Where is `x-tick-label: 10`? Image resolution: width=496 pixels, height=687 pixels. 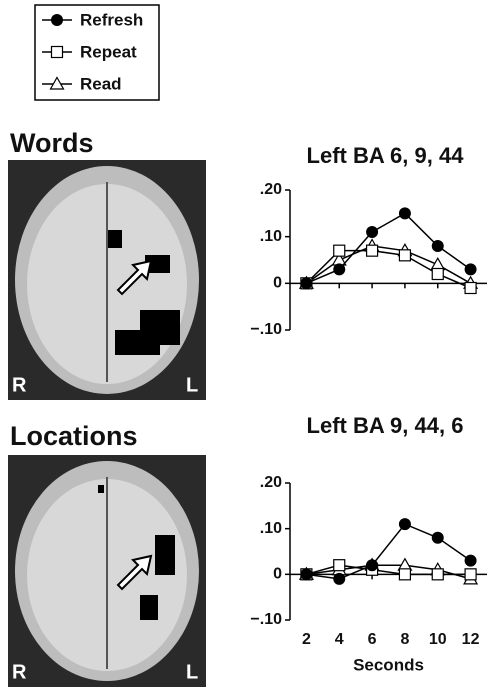 x-tick-label: 10 is located at coordinates (438, 639).